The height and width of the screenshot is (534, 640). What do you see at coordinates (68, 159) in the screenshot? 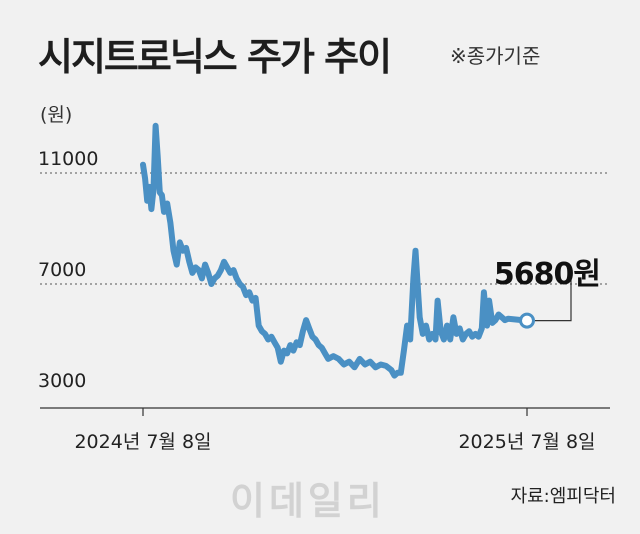
I see `y-tick-label-11000: 11000` at bounding box center [68, 159].